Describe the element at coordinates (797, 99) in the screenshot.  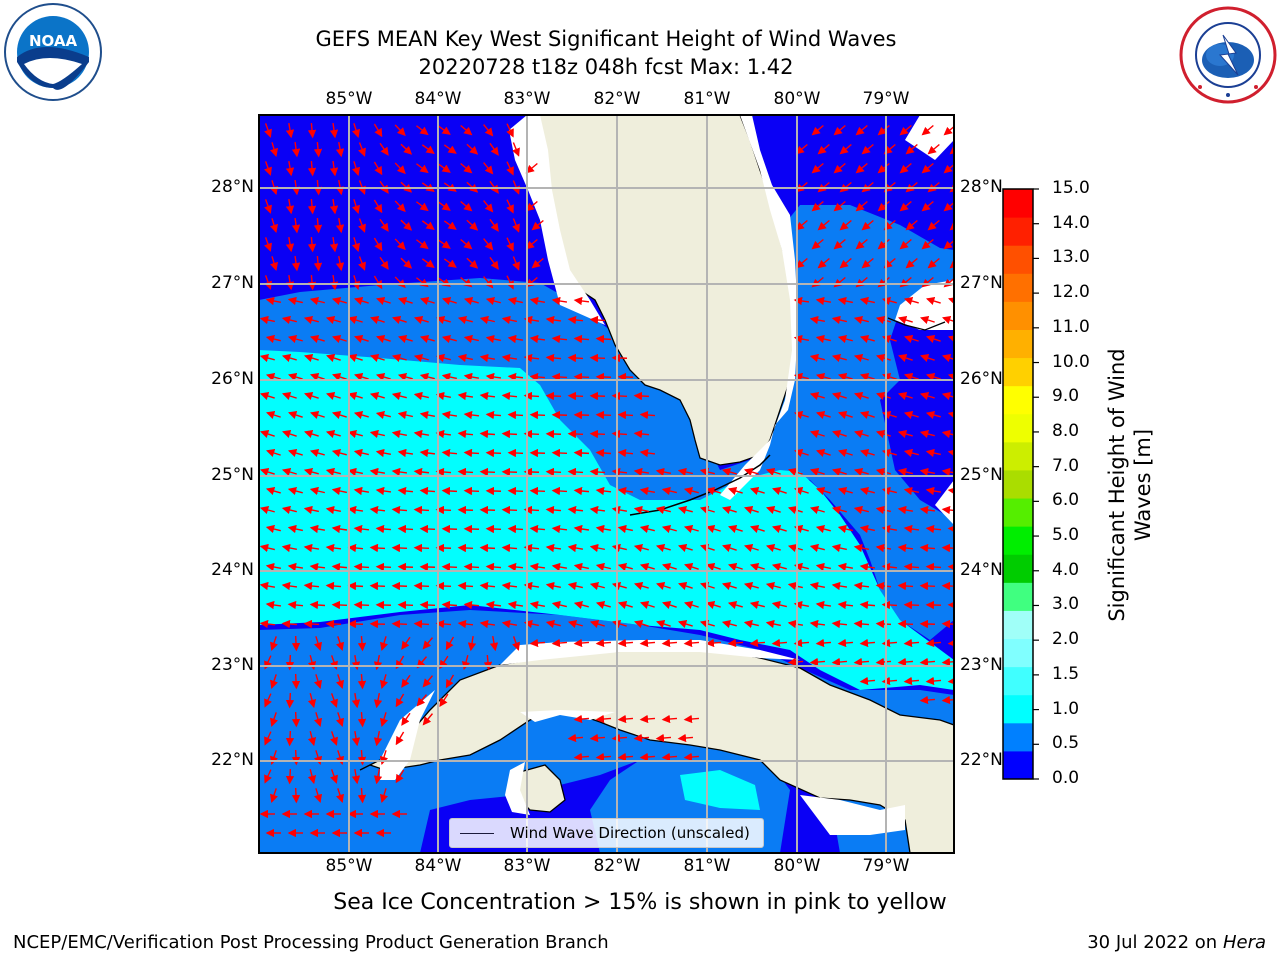
I see `lon-label-top: 80°W` at that location.